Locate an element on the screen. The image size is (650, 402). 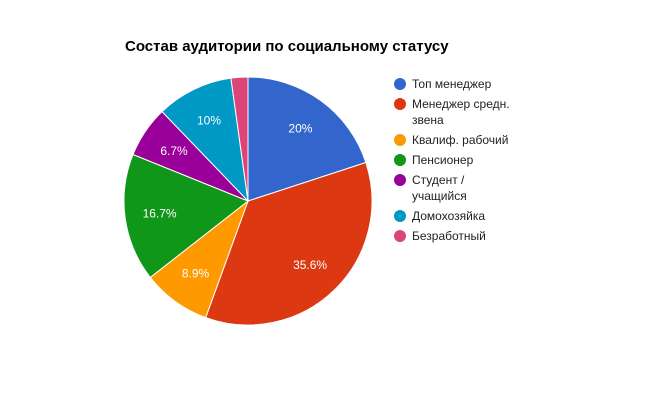
legend-label-3: Пенсионер is located at coordinates (443, 160).